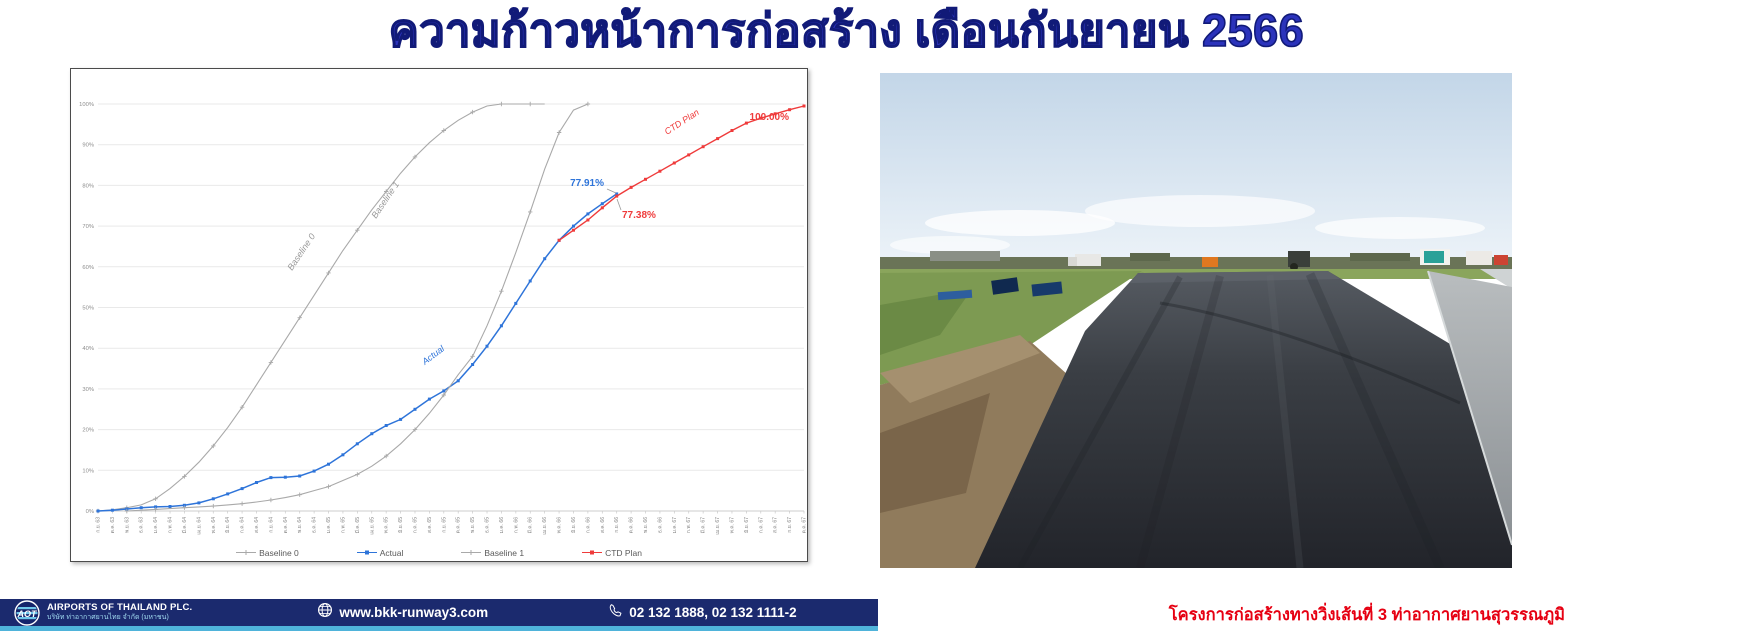 The height and width of the screenshot is (631, 1753). What do you see at coordinates (439, 628) in the screenshot?
I see `footer-accent-strip` at bounding box center [439, 628].